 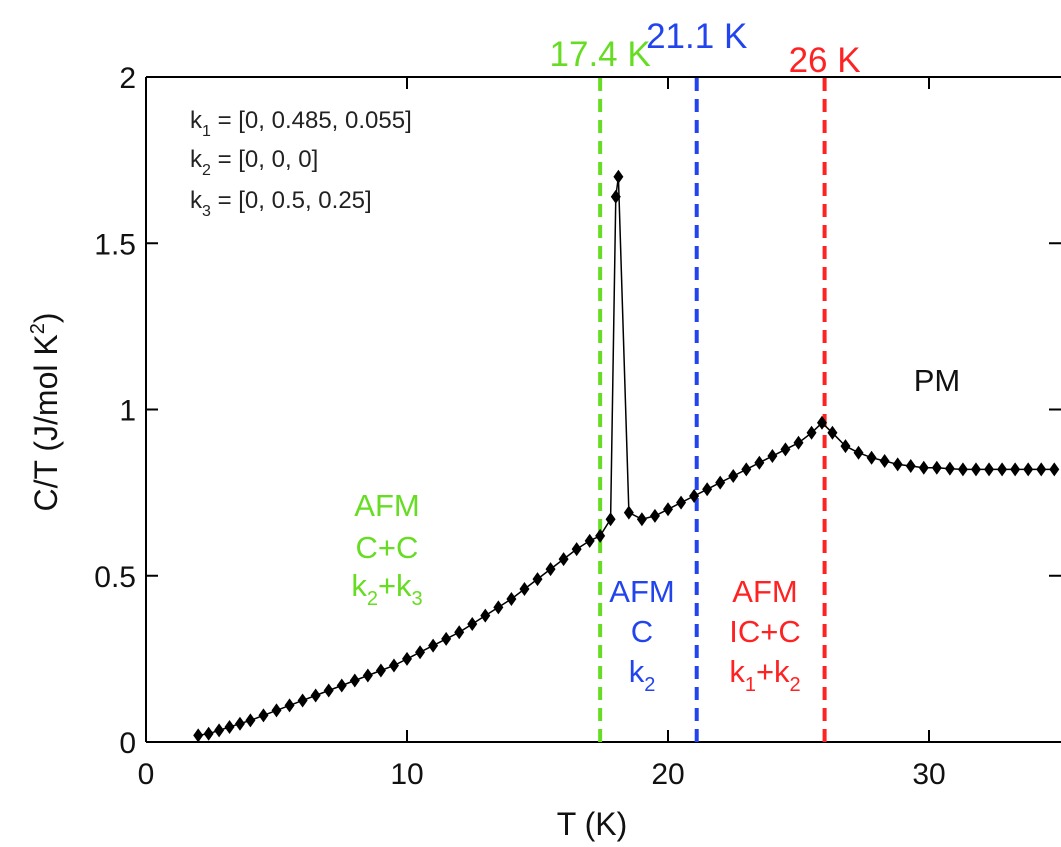 I want to click on k-vector-1-value: = [0, 0.485, 0.055], so click(x=311, y=120).